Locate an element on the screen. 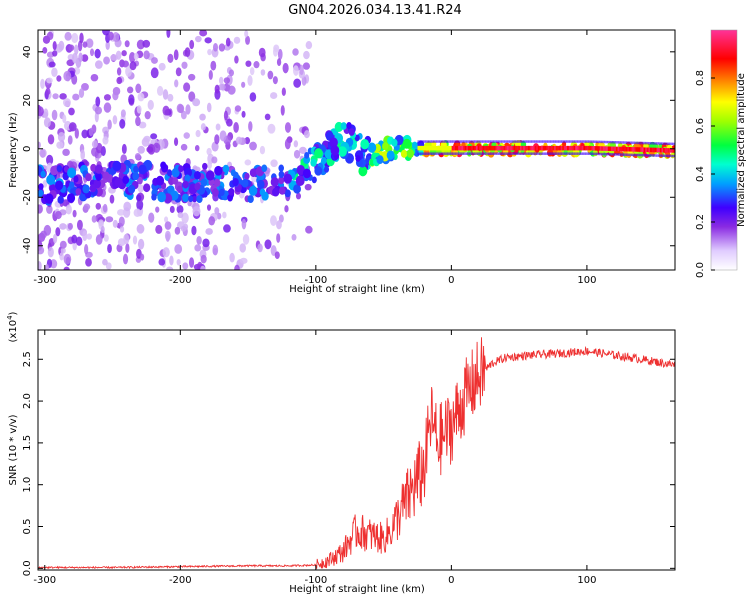 This screenshot has width=750, height=600. colorbar-label: Normalized spectral amplitude is located at coordinates (741, 150).